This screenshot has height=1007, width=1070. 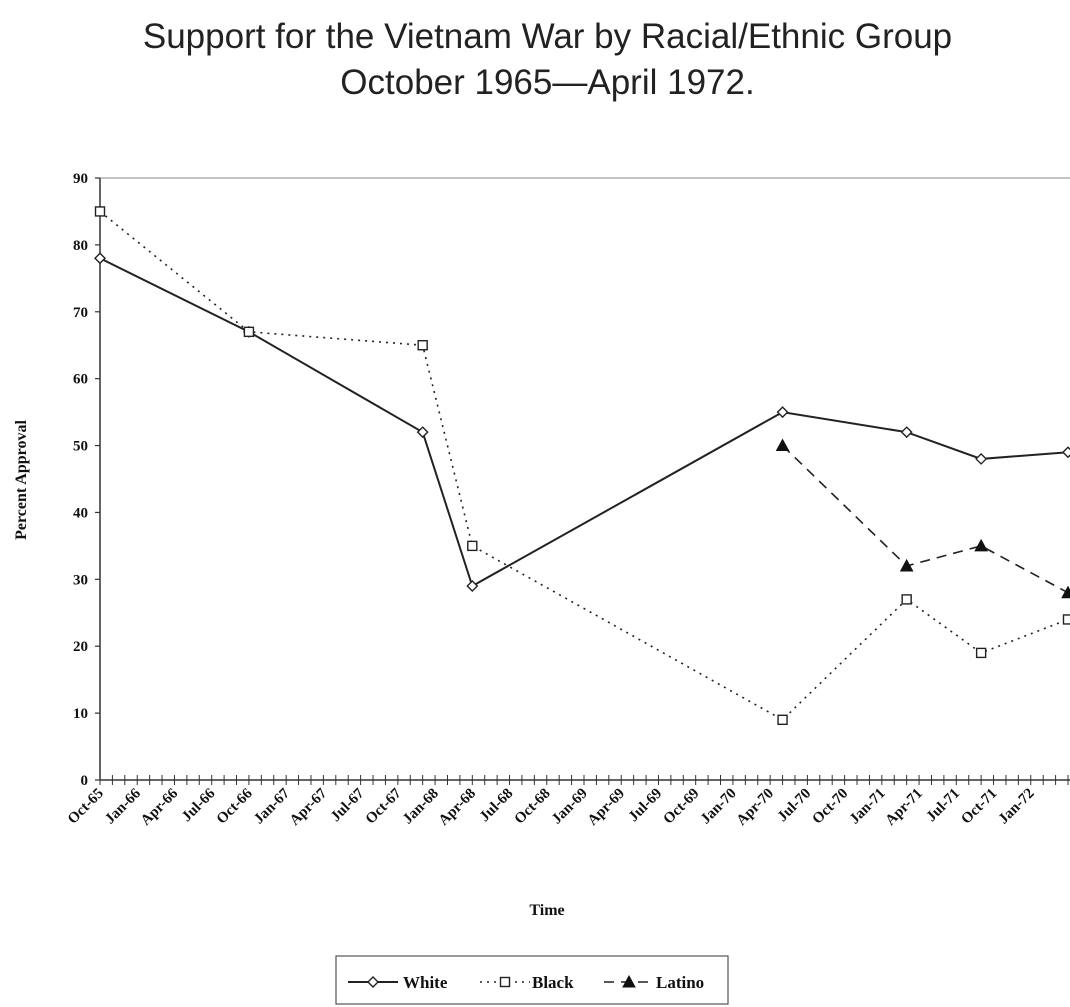 I want to click on x-tick-label: Oct-67, so click(x=384, y=806).